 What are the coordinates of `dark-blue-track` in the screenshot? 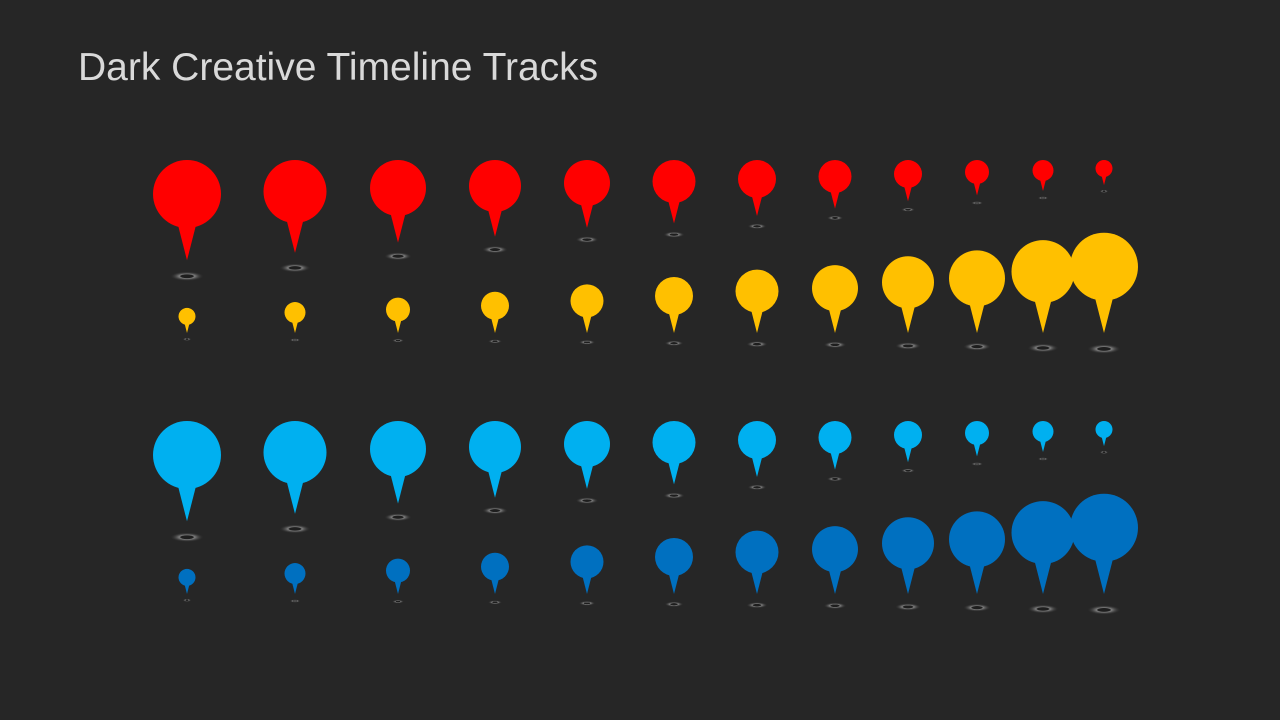 It's located at (658, 554).